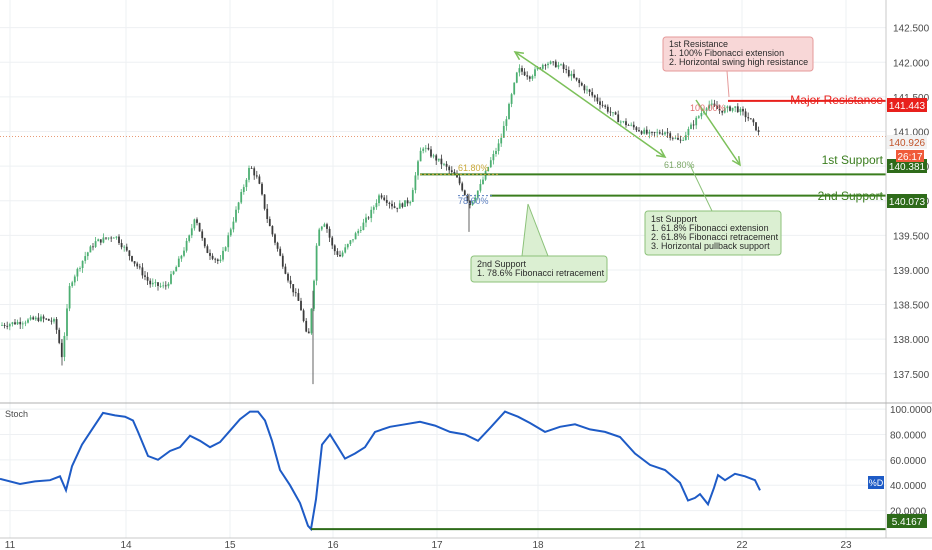 This screenshot has width=932, height=550. Describe the element at coordinates (908, 486) in the screenshot. I see `indicator-tick-label: 40.0000` at that location.